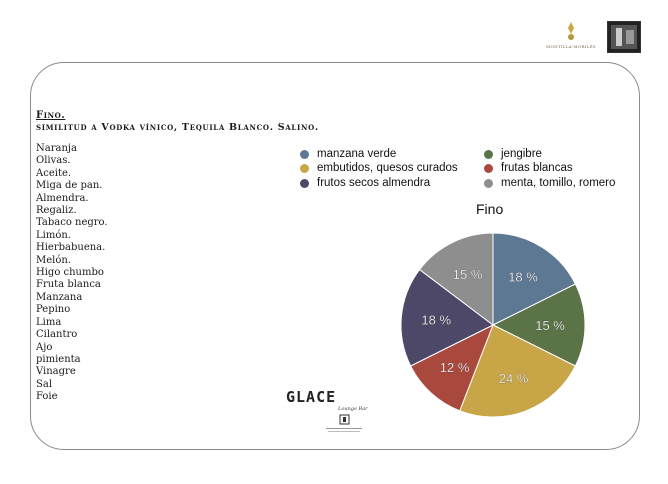 This screenshot has height=484, width=668. Describe the element at coordinates (71, 248) in the screenshot. I see `list-item: Hierbabuena.` at that location.